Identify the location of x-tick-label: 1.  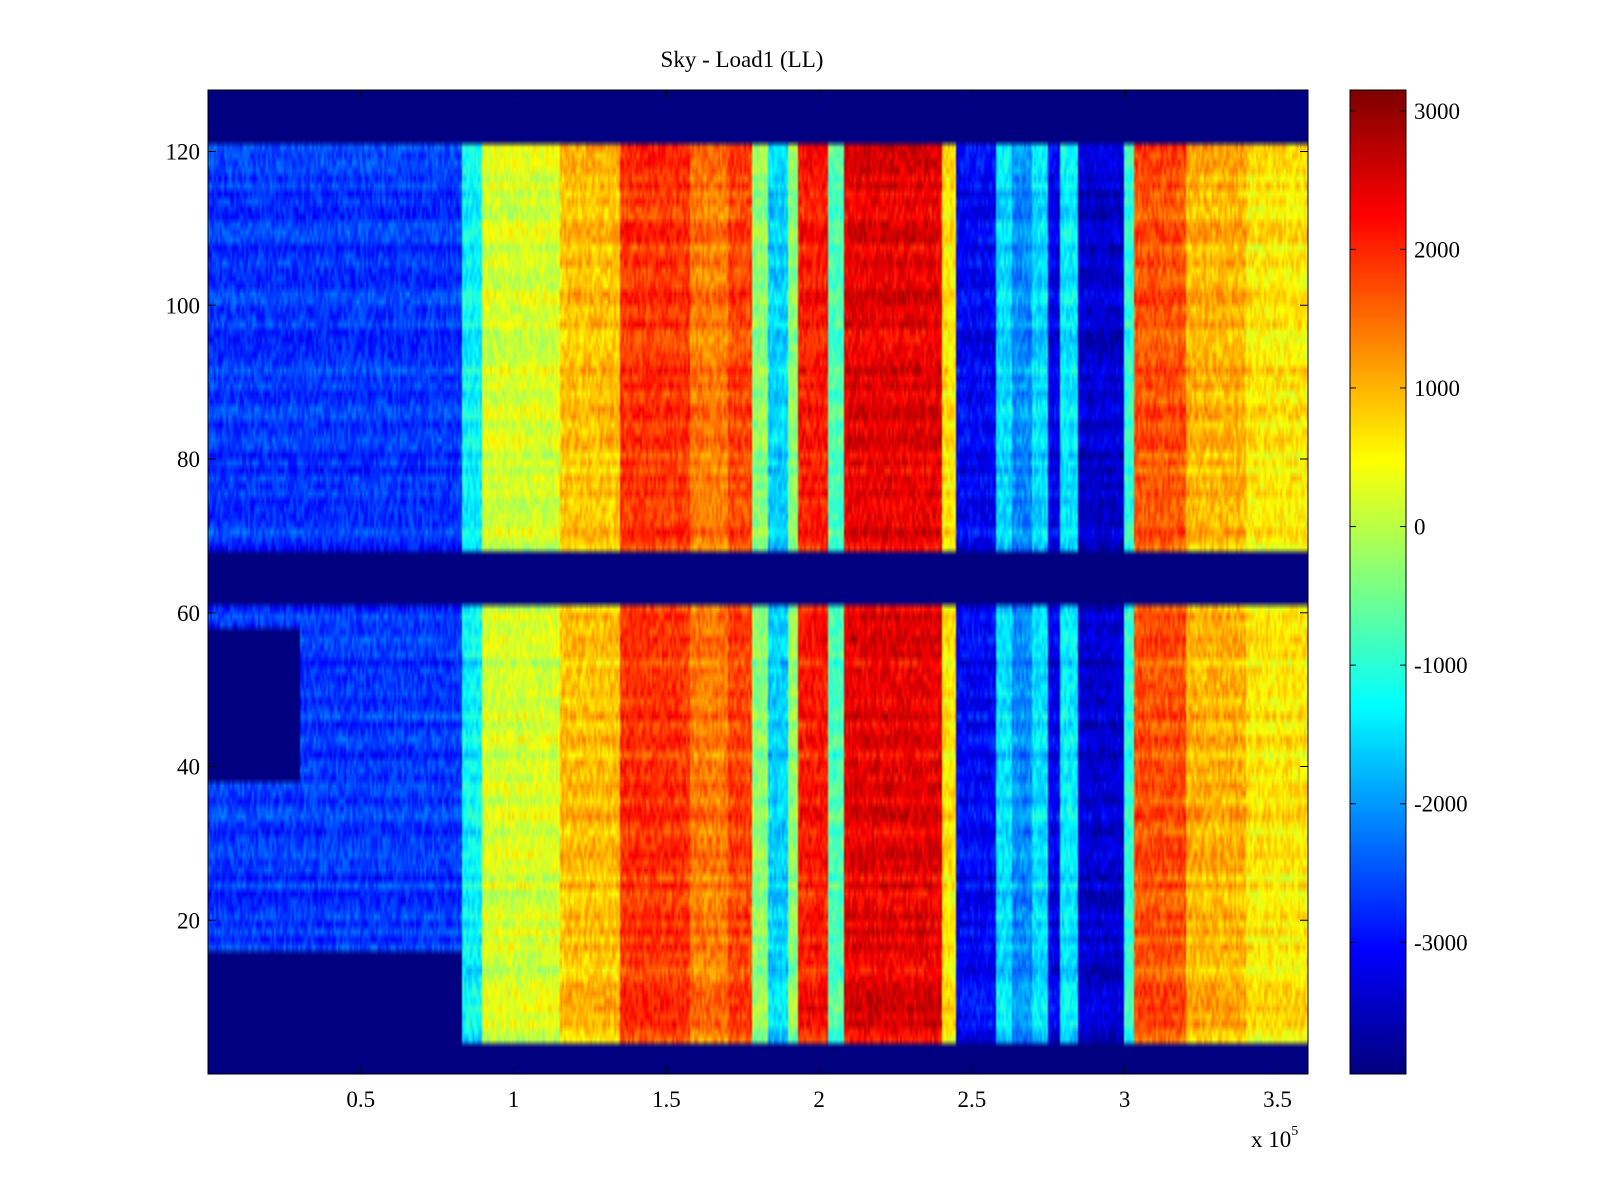
(514, 1099).